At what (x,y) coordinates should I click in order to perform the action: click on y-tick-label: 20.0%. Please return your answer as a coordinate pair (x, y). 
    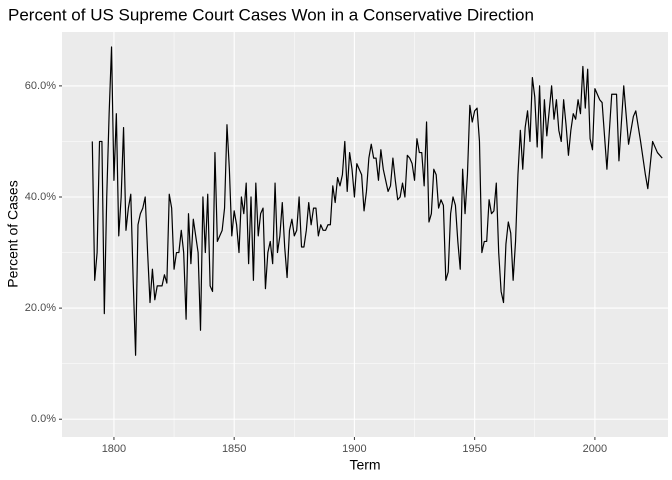
    Looking at the image, I should click on (40, 308).